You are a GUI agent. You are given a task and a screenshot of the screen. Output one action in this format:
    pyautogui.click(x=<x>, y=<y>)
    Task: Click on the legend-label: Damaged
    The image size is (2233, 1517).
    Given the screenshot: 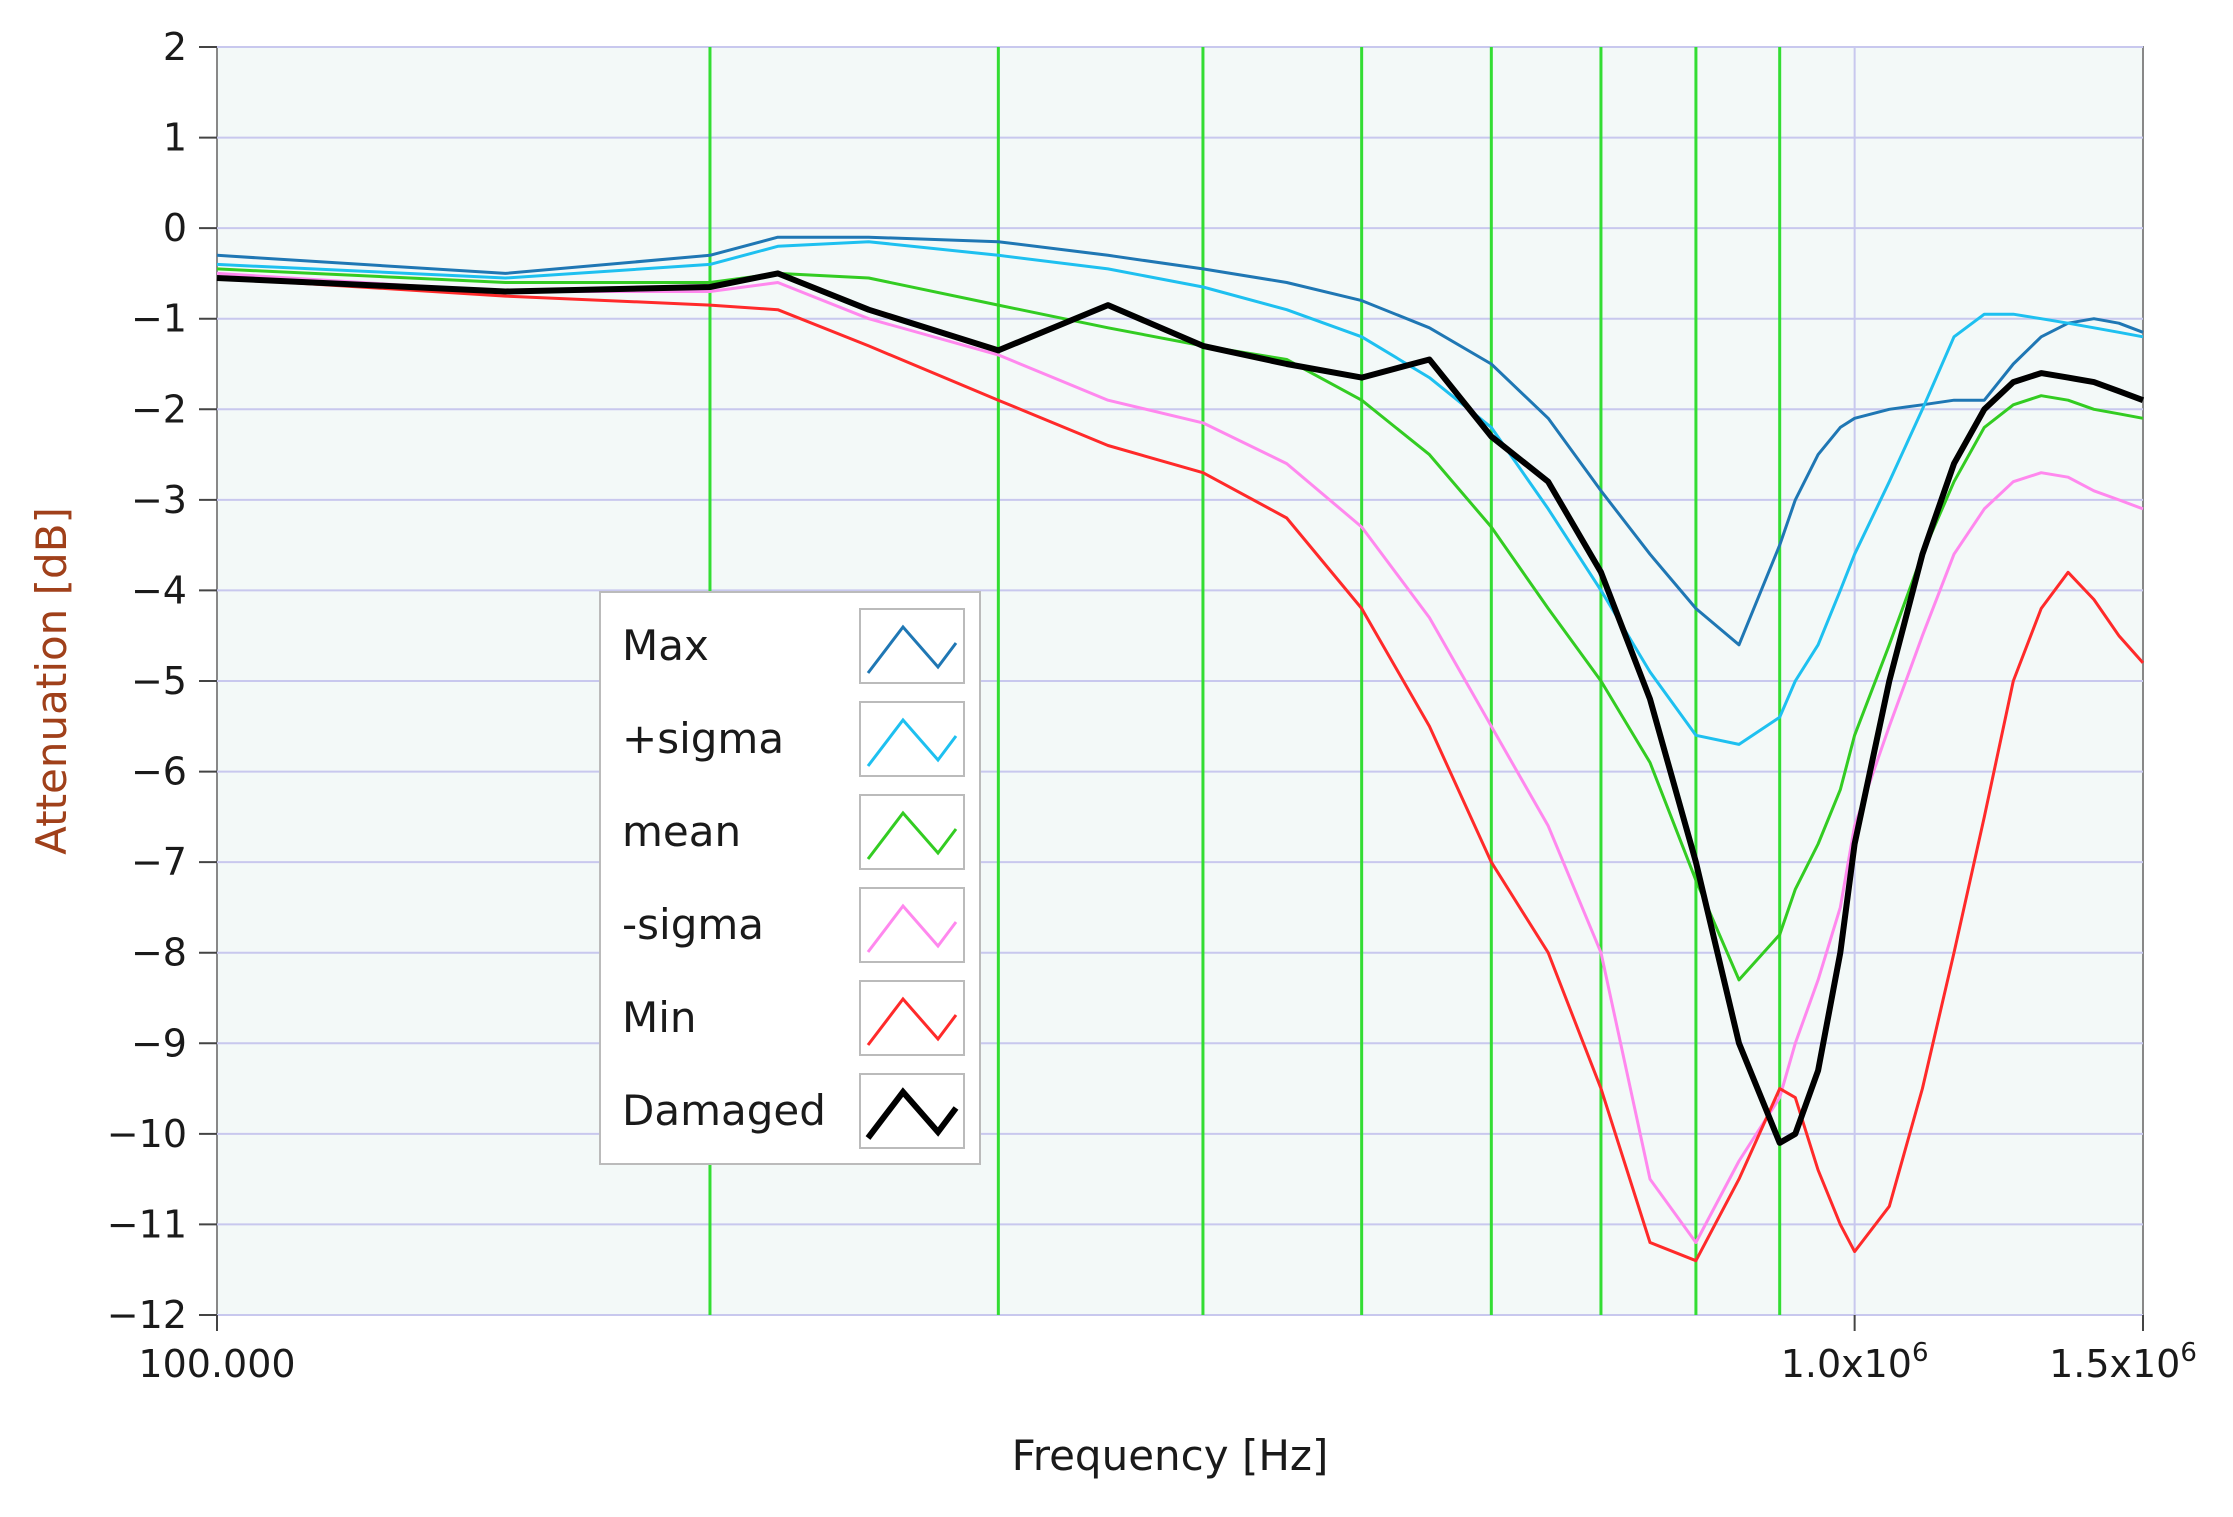 What is the action you would take?
    pyautogui.click(x=724, y=1110)
    